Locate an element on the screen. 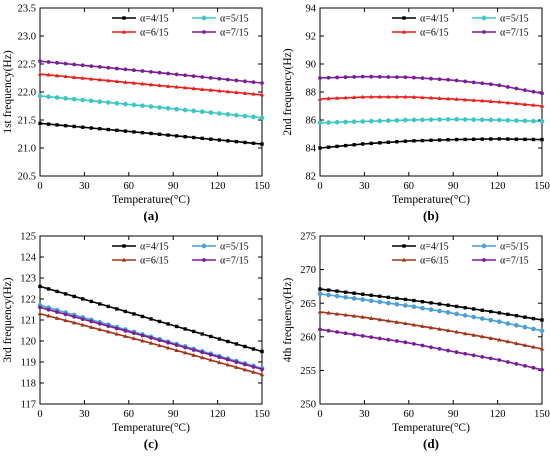 Image resolution: width=550 pixels, height=459 pixels. y-tick-label: 120 is located at coordinates (28, 342).